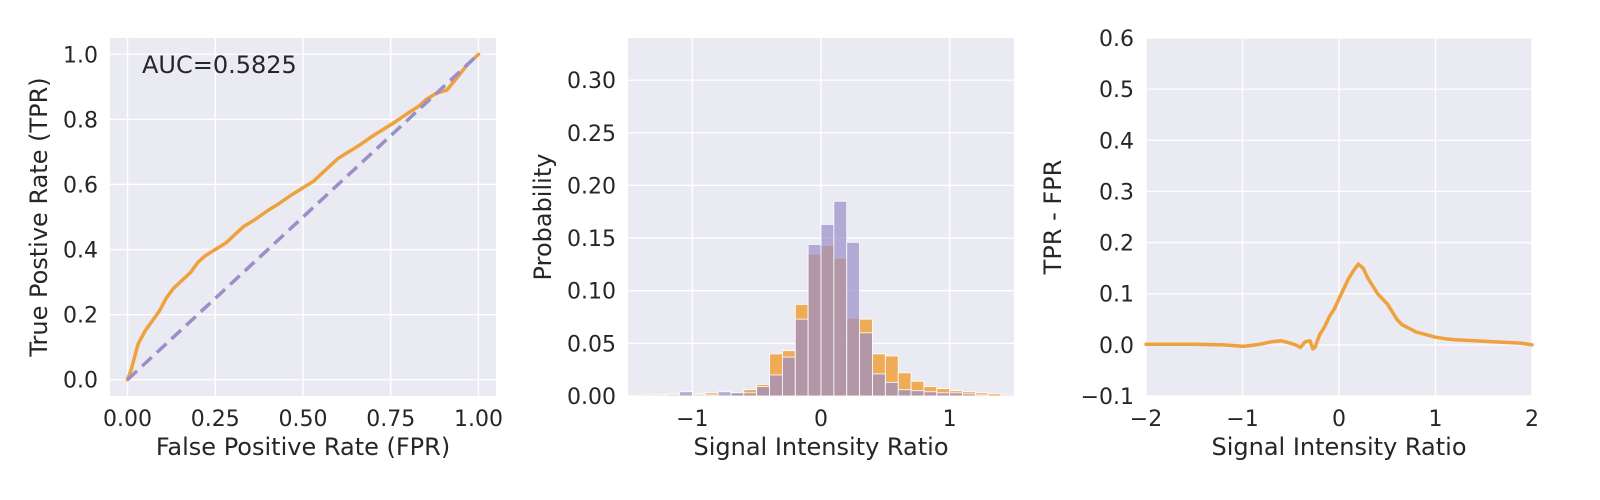 This screenshot has width=1600, height=500. Describe the element at coordinates (591, 81) in the screenshot. I see `y-tick-label: 0.30` at that location.